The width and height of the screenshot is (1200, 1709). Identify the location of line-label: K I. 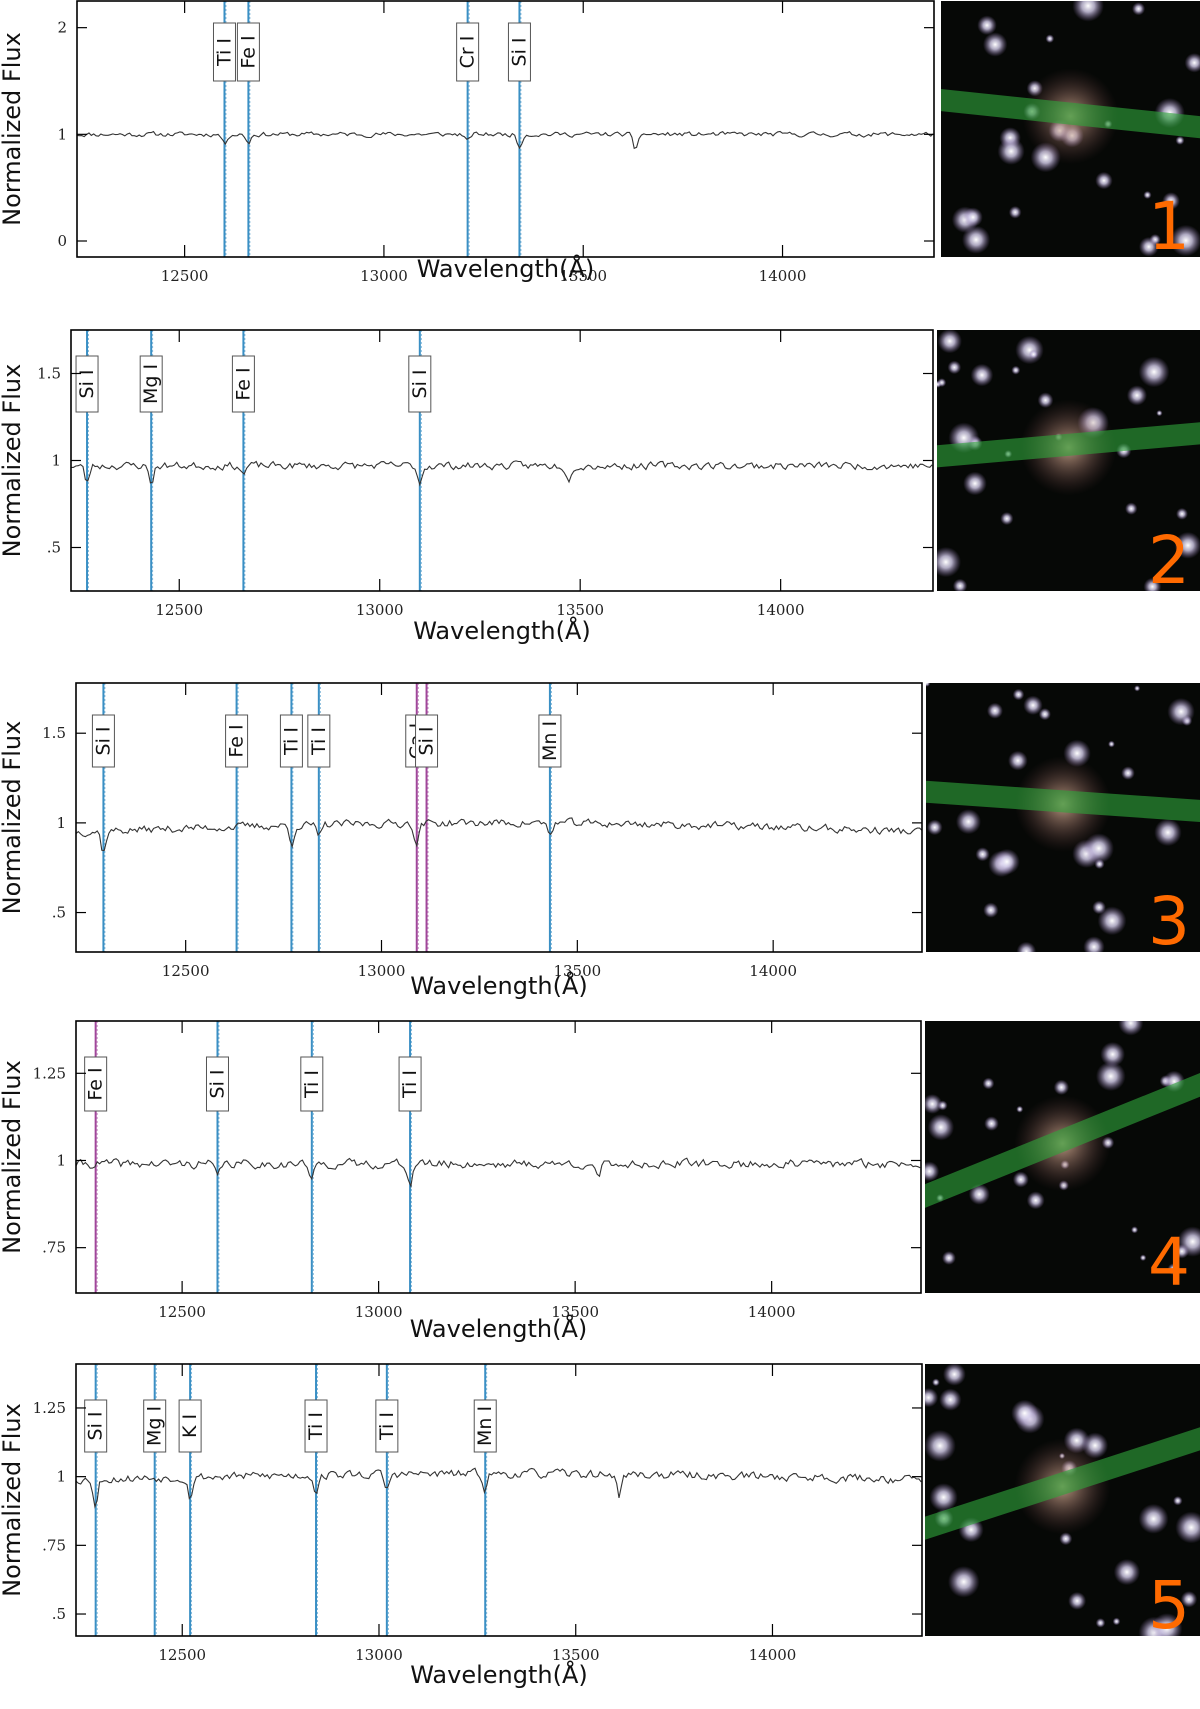
(190, 1426).